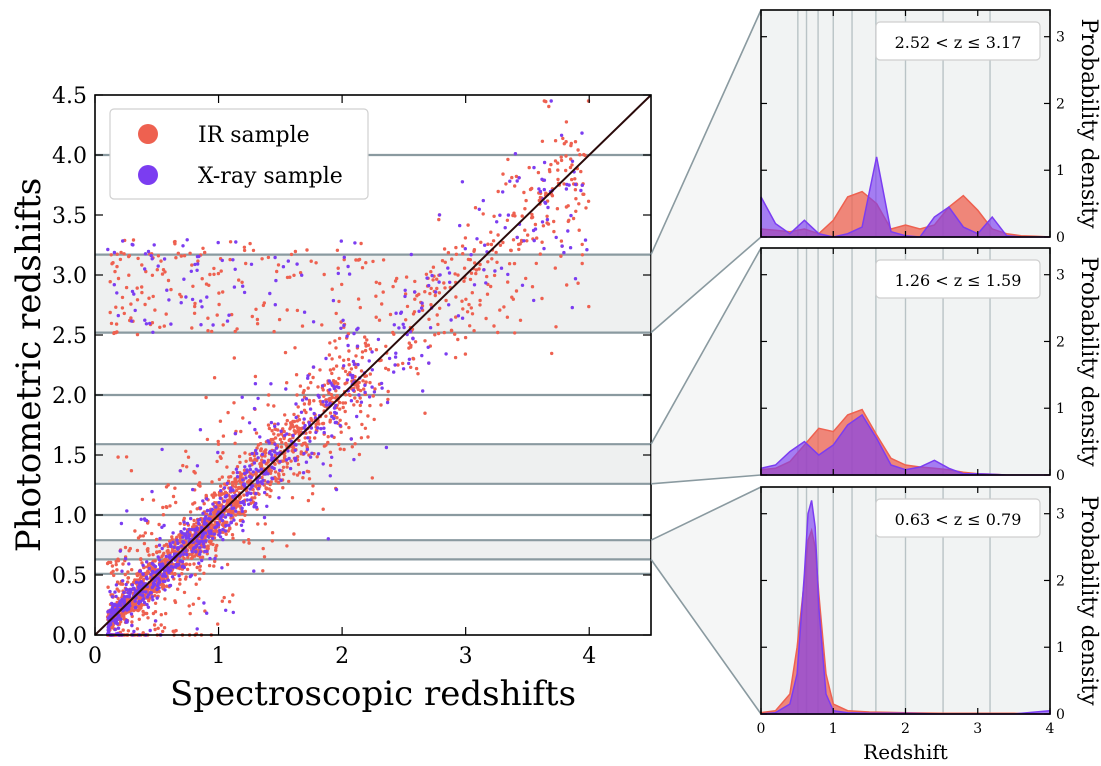  Describe the element at coordinates (95, 656) in the screenshot. I see `x-tick-label: 0` at that location.